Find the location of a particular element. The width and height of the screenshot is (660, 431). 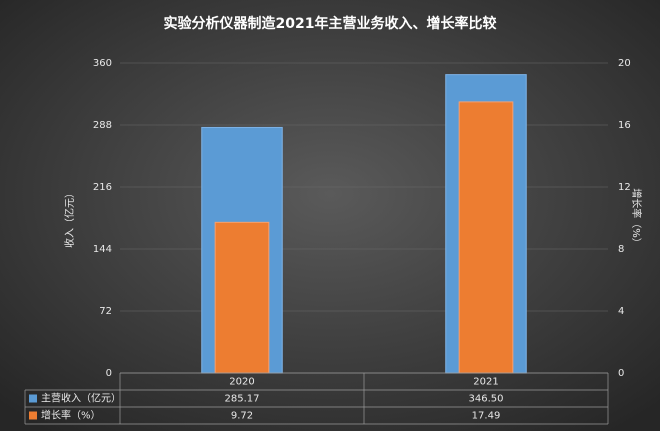

x-tick-label: 2021 is located at coordinates (485, 382).